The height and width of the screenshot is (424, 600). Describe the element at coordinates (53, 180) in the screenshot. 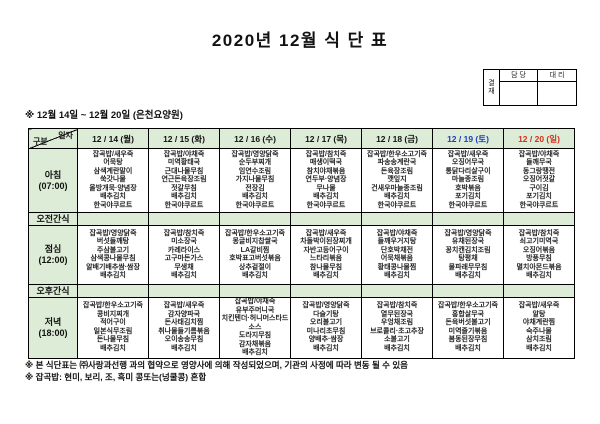

I see `row-label-breakfast: 아침 (07:00)` at that location.